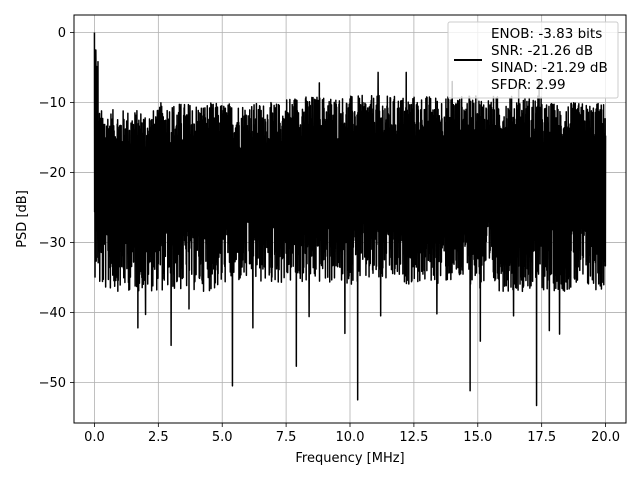 The height and width of the screenshot is (480, 640). What do you see at coordinates (349, 458) in the screenshot?
I see `x-axis-label: Frequency [MHz]` at bounding box center [349, 458].